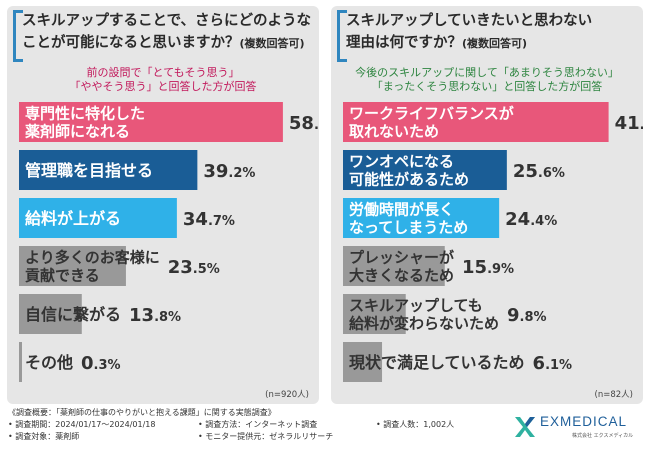 The width and height of the screenshot is (650, 450). I want to click on right-bar-label-5-1: スキルアップしても, so click(416, 305).